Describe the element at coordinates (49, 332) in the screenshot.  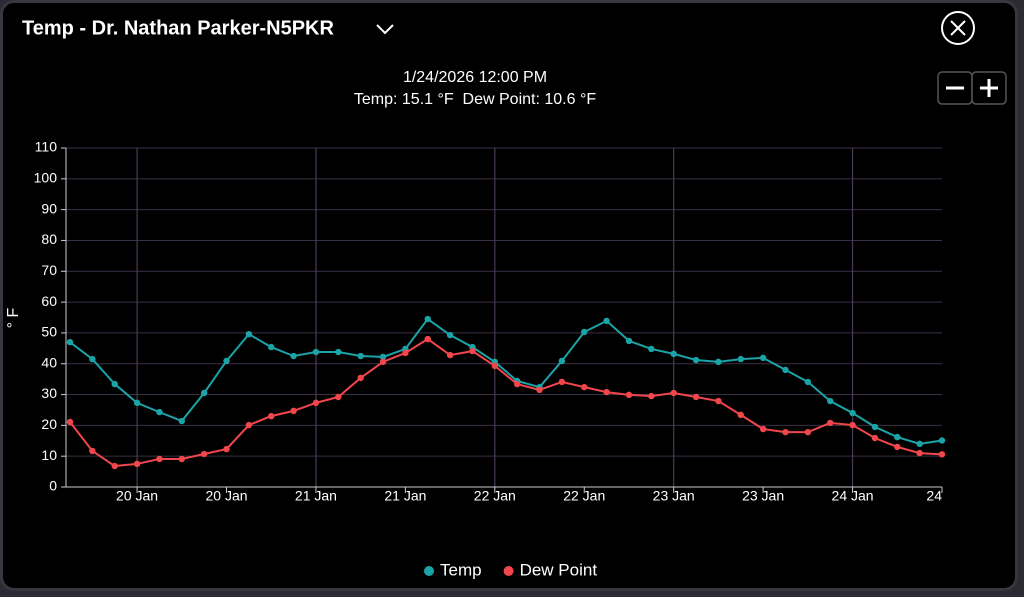
I see `y-tick-label: 50` at that location.